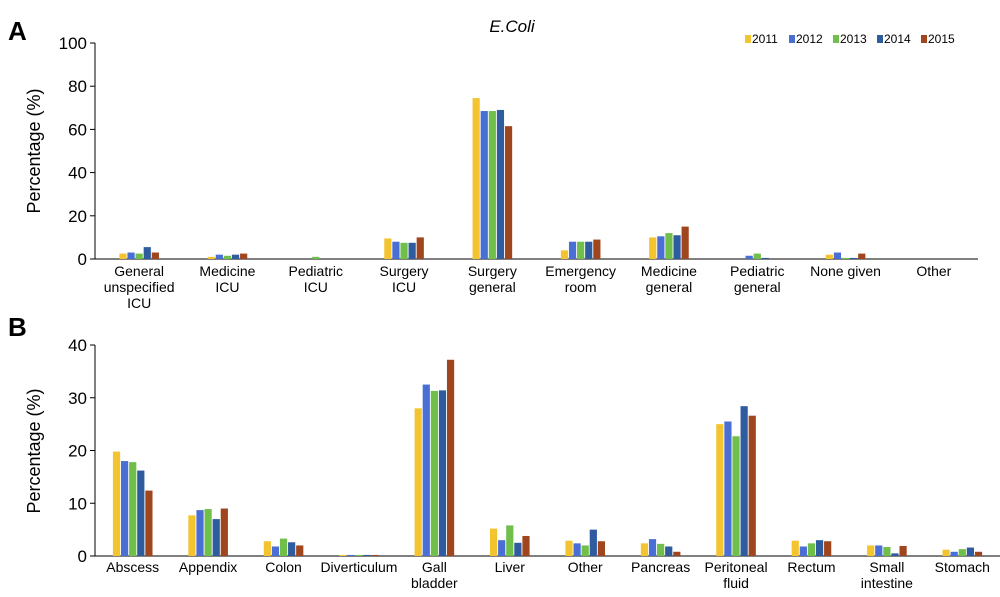  Describe the element at coordinates (749, 257) in the screenshot. I see `bar-a-7-2012` at that location.